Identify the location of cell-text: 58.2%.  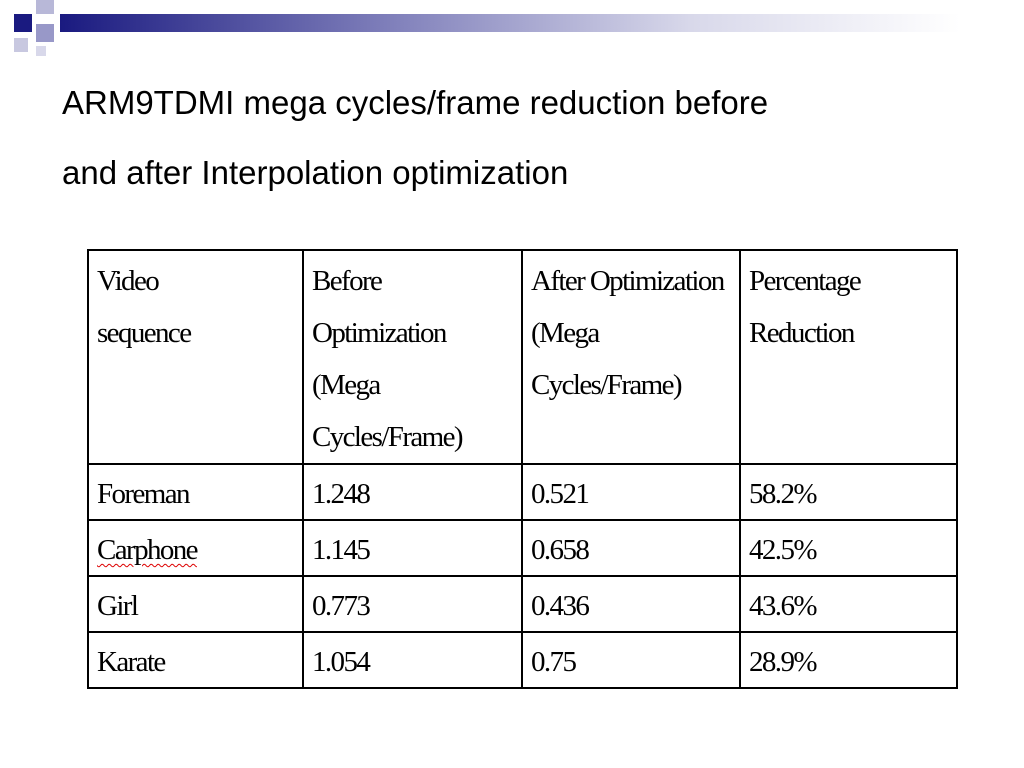
(783, 494).